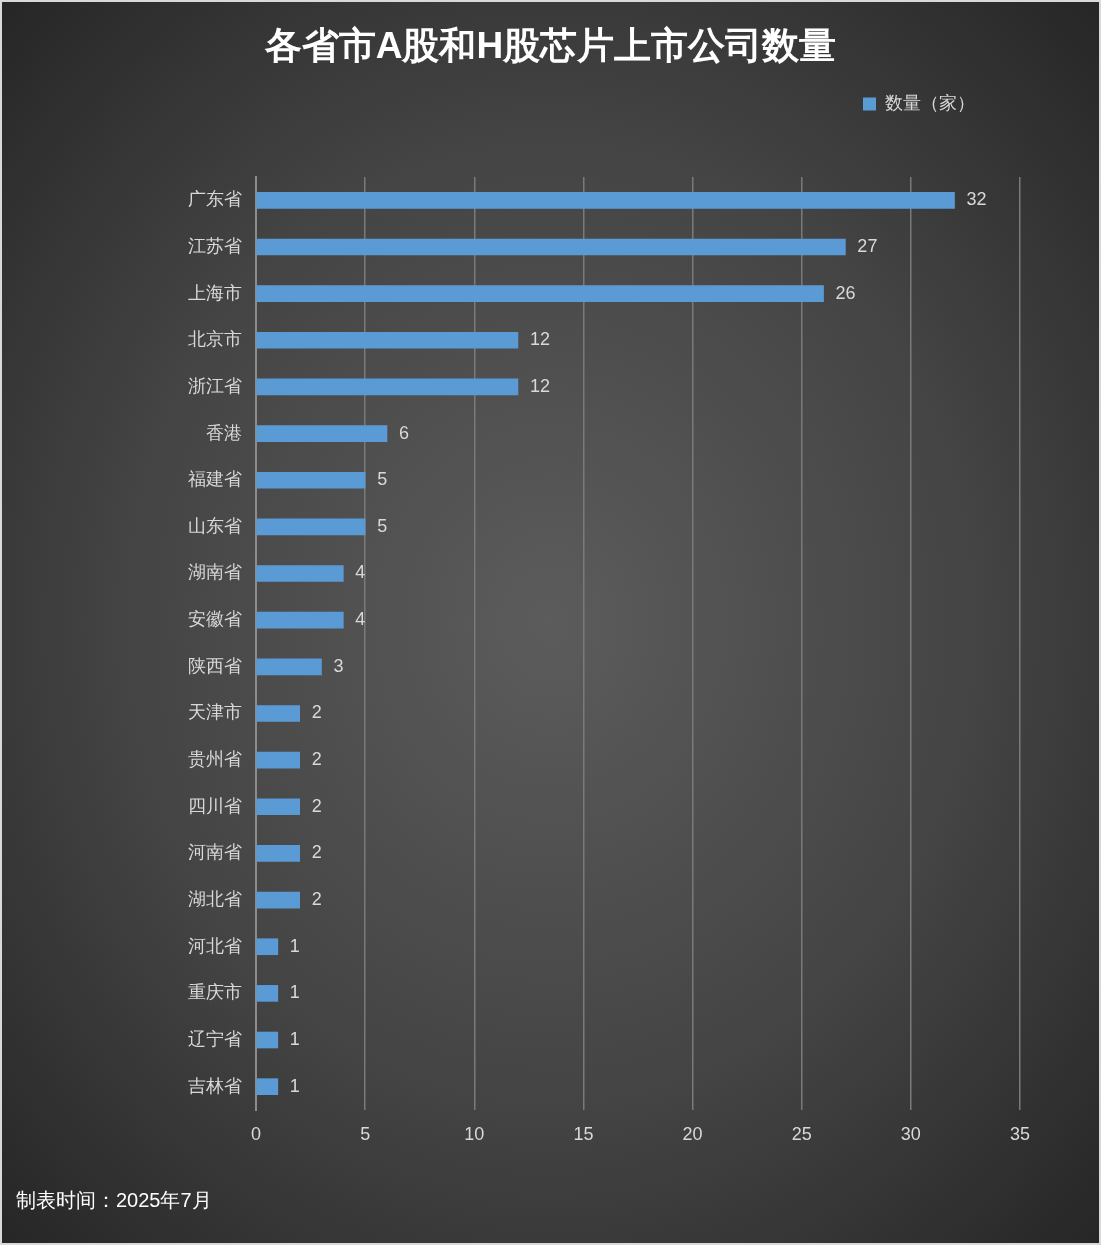 This screenshot has width=1101, height=1245. I want to click on x-tick-label: 35, so click(1020, 1133).